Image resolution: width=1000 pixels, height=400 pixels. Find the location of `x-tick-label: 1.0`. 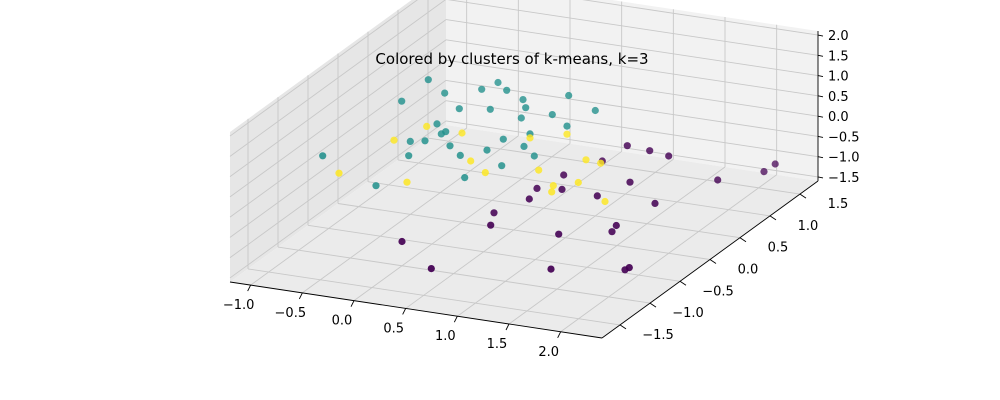

x-tick-label: 1.0 is located at coordinates (445, 336).